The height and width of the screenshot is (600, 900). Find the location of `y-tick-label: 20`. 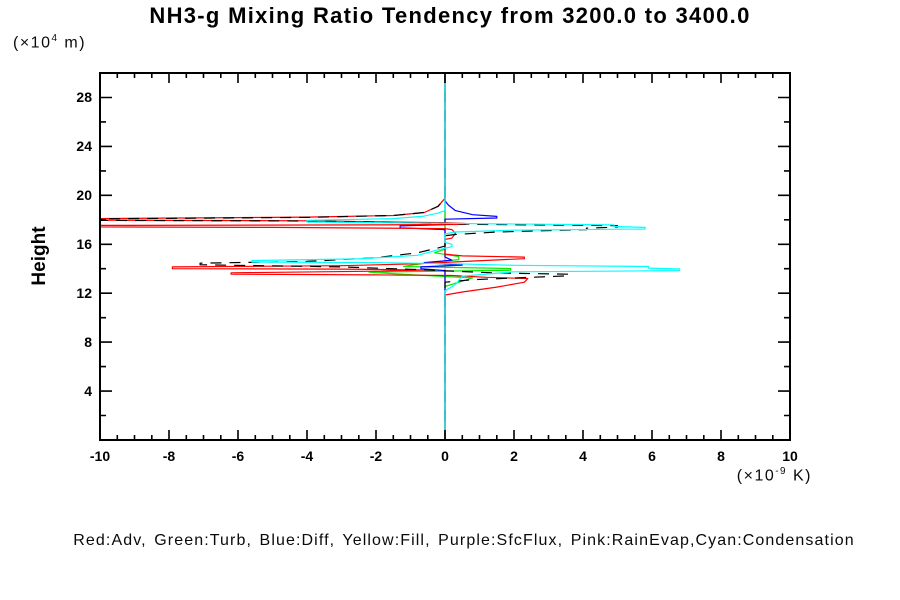

y-tick-label: 20 is located at coordinates (84, 195).